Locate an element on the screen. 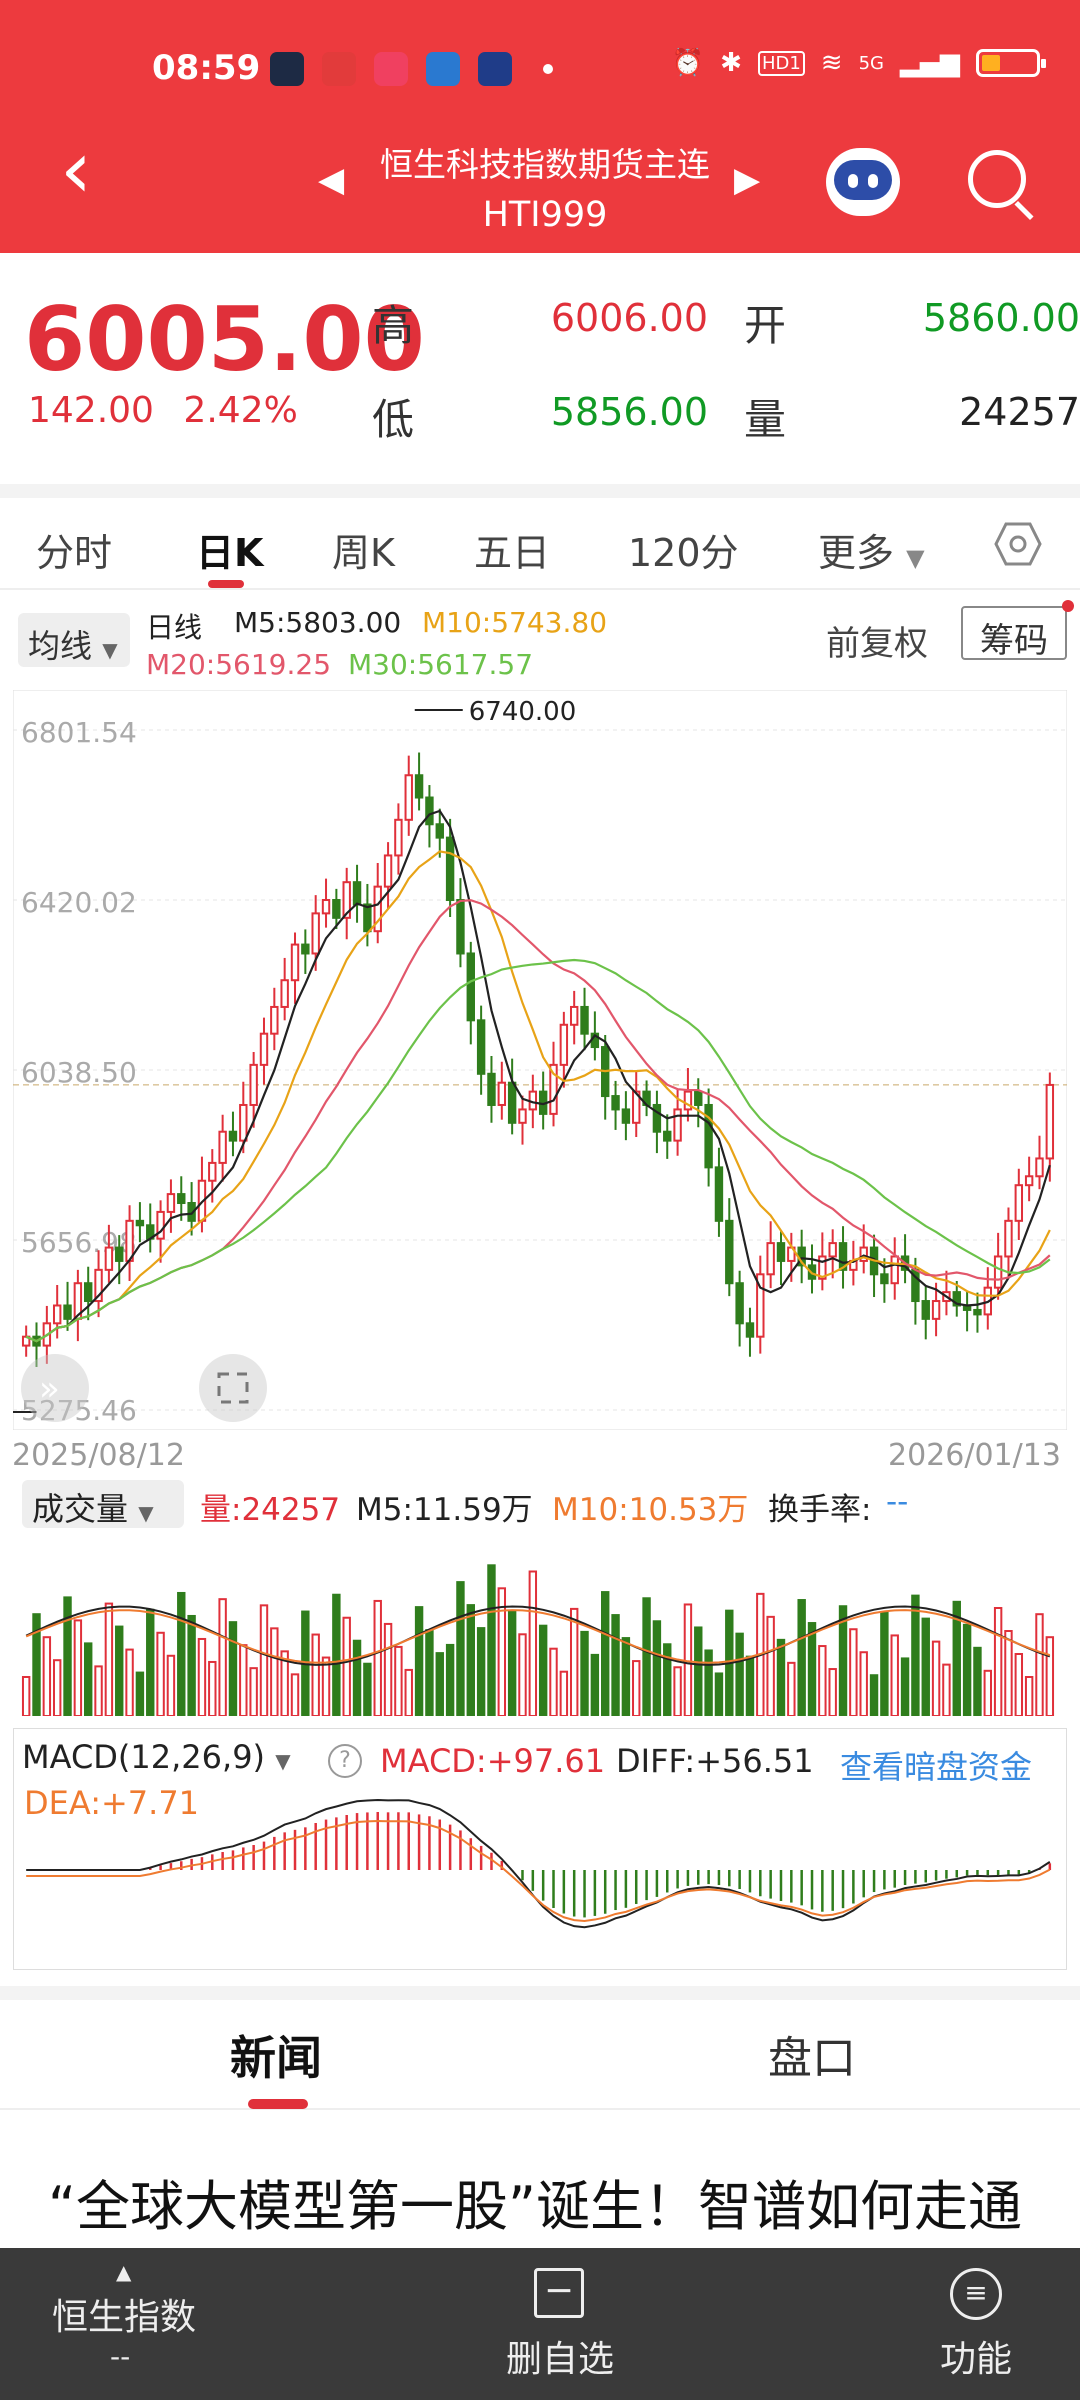 The image size is (1080, 2400). signal-icon: ▂▄▆ is located at coordinates (930, 63).